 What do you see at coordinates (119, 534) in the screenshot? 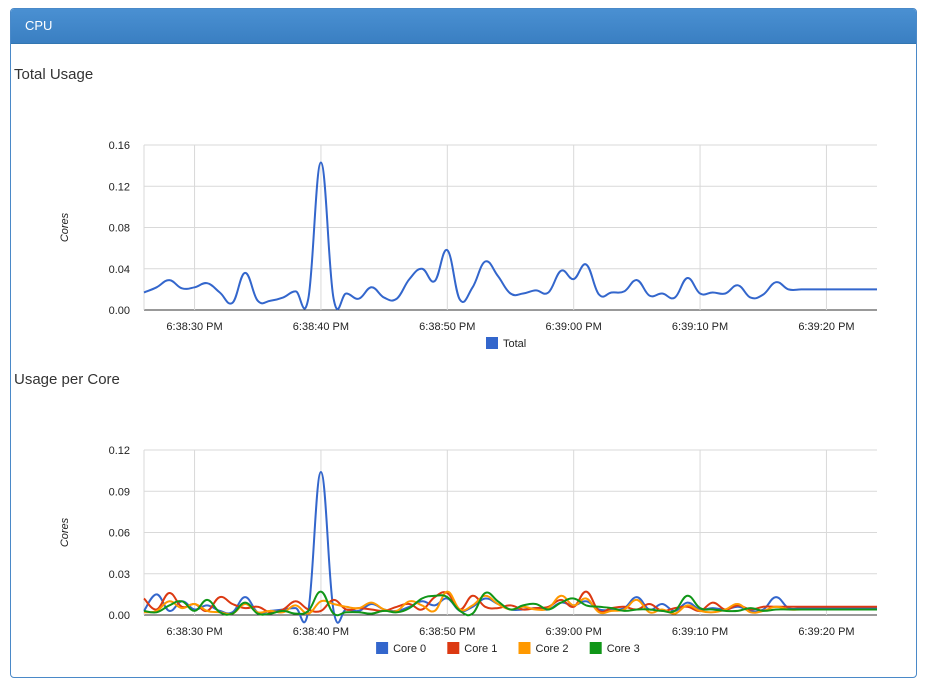
I see `y-tick-label: 0.06` at bounding box center [119, 534].